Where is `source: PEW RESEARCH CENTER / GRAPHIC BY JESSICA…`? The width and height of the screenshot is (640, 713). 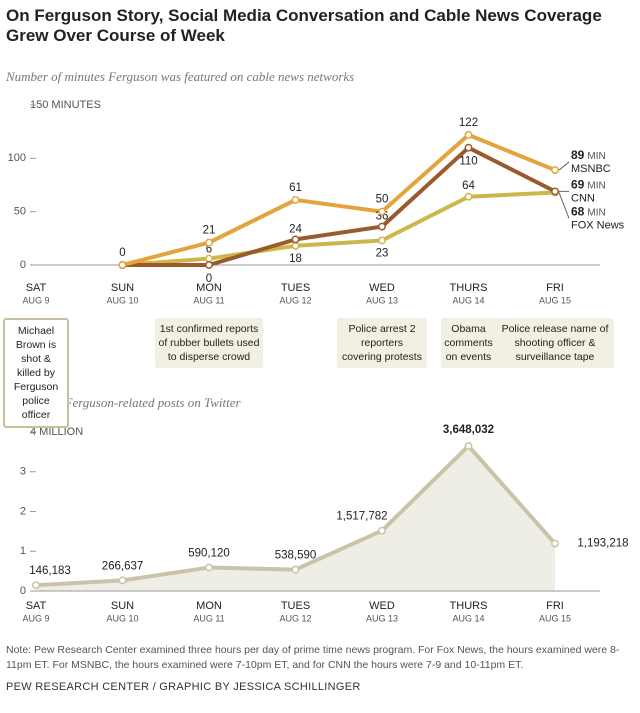
source: PEW RESEARCH CENTER / GRAPHIC BY JESSICA… is located at coordinates (183, 687).